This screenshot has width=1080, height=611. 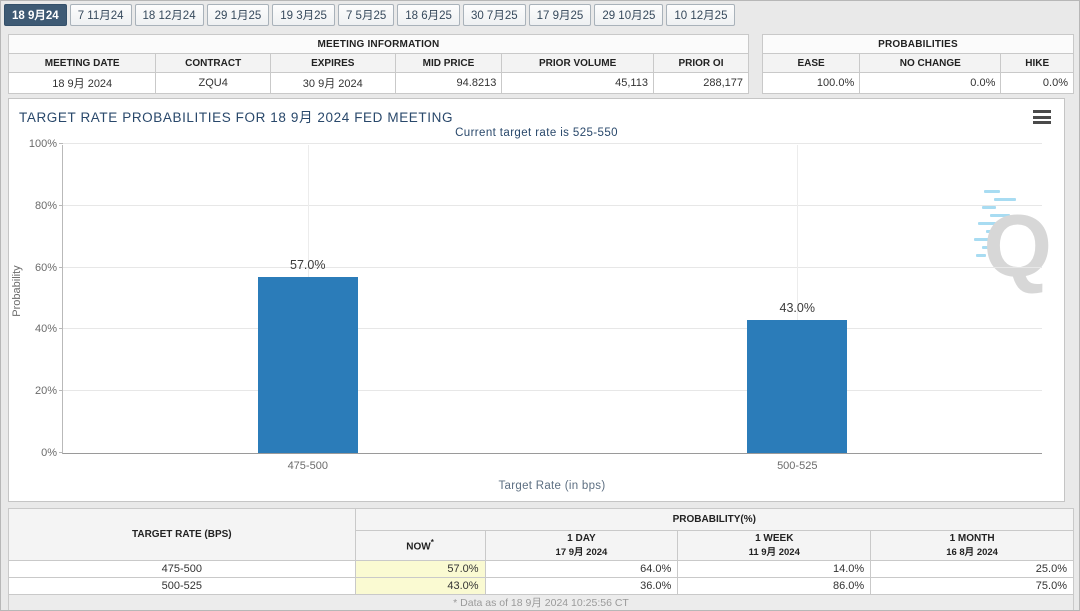 What do you see at coordinates (448, 63) in the screenshot?
I see `meeting-info-column-header: MID PRICE` at bounding box center [448, 63].